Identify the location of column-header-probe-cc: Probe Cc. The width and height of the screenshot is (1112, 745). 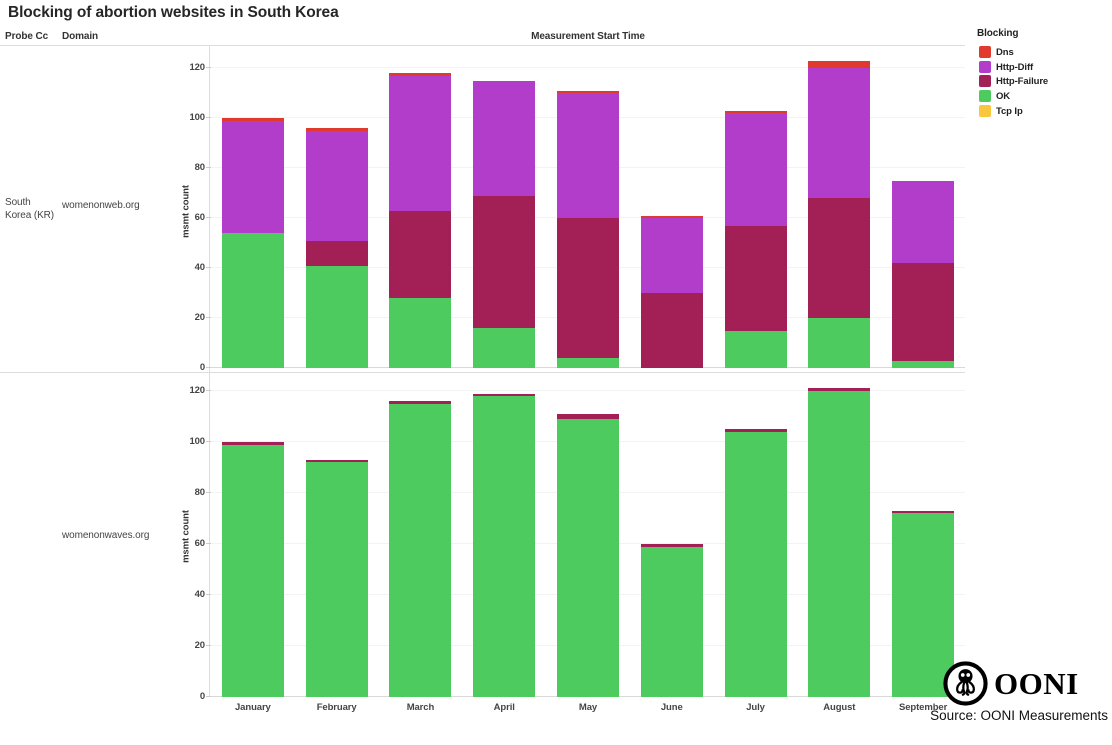
(27, 36).